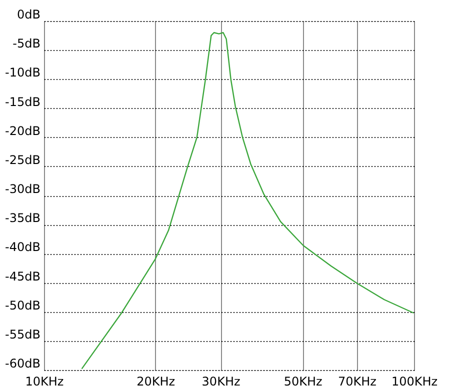  Describe the element at coordinates (26, 43) in the screenshot. I see `y-tick-label: -5dB` at that location.